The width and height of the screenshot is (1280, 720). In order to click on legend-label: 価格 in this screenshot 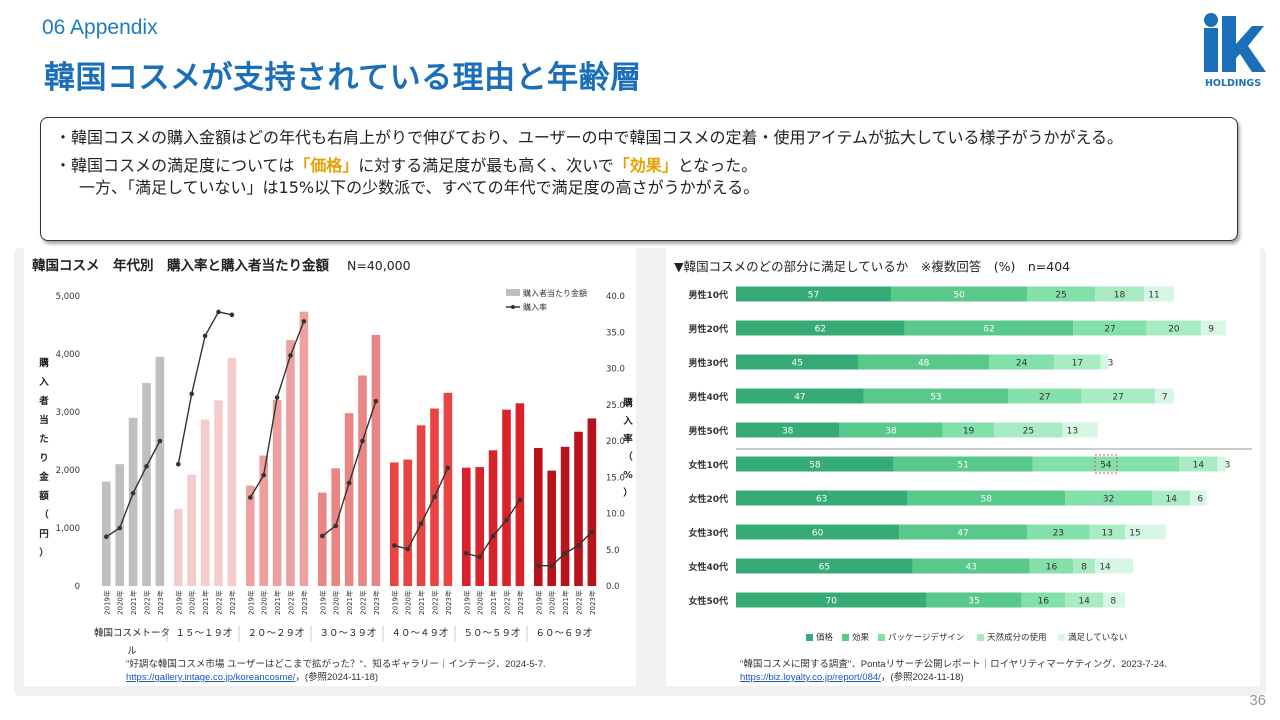, I will do `click(825, 637)`.